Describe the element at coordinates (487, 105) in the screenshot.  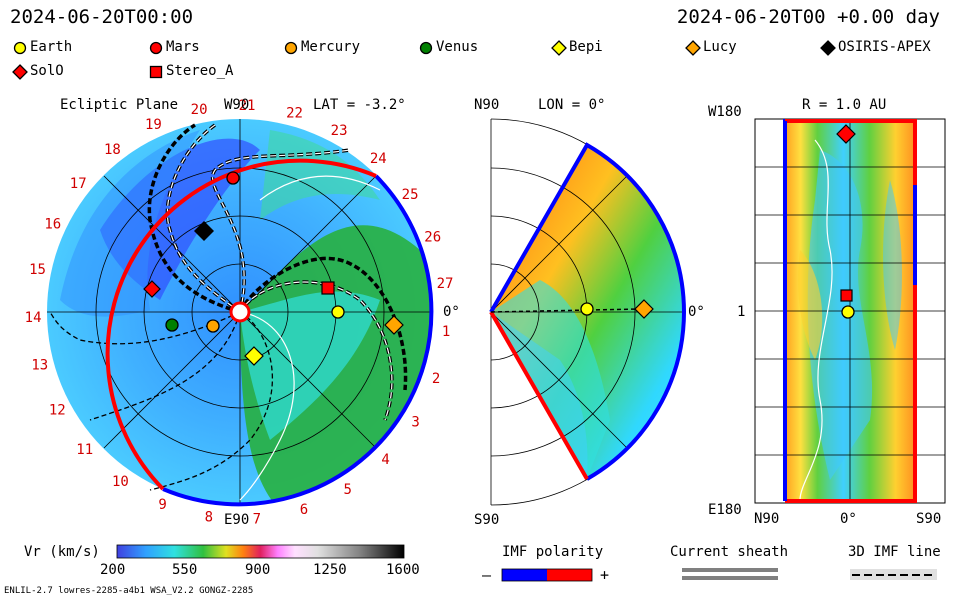
I see `meridional-top-label: N90` at that location.